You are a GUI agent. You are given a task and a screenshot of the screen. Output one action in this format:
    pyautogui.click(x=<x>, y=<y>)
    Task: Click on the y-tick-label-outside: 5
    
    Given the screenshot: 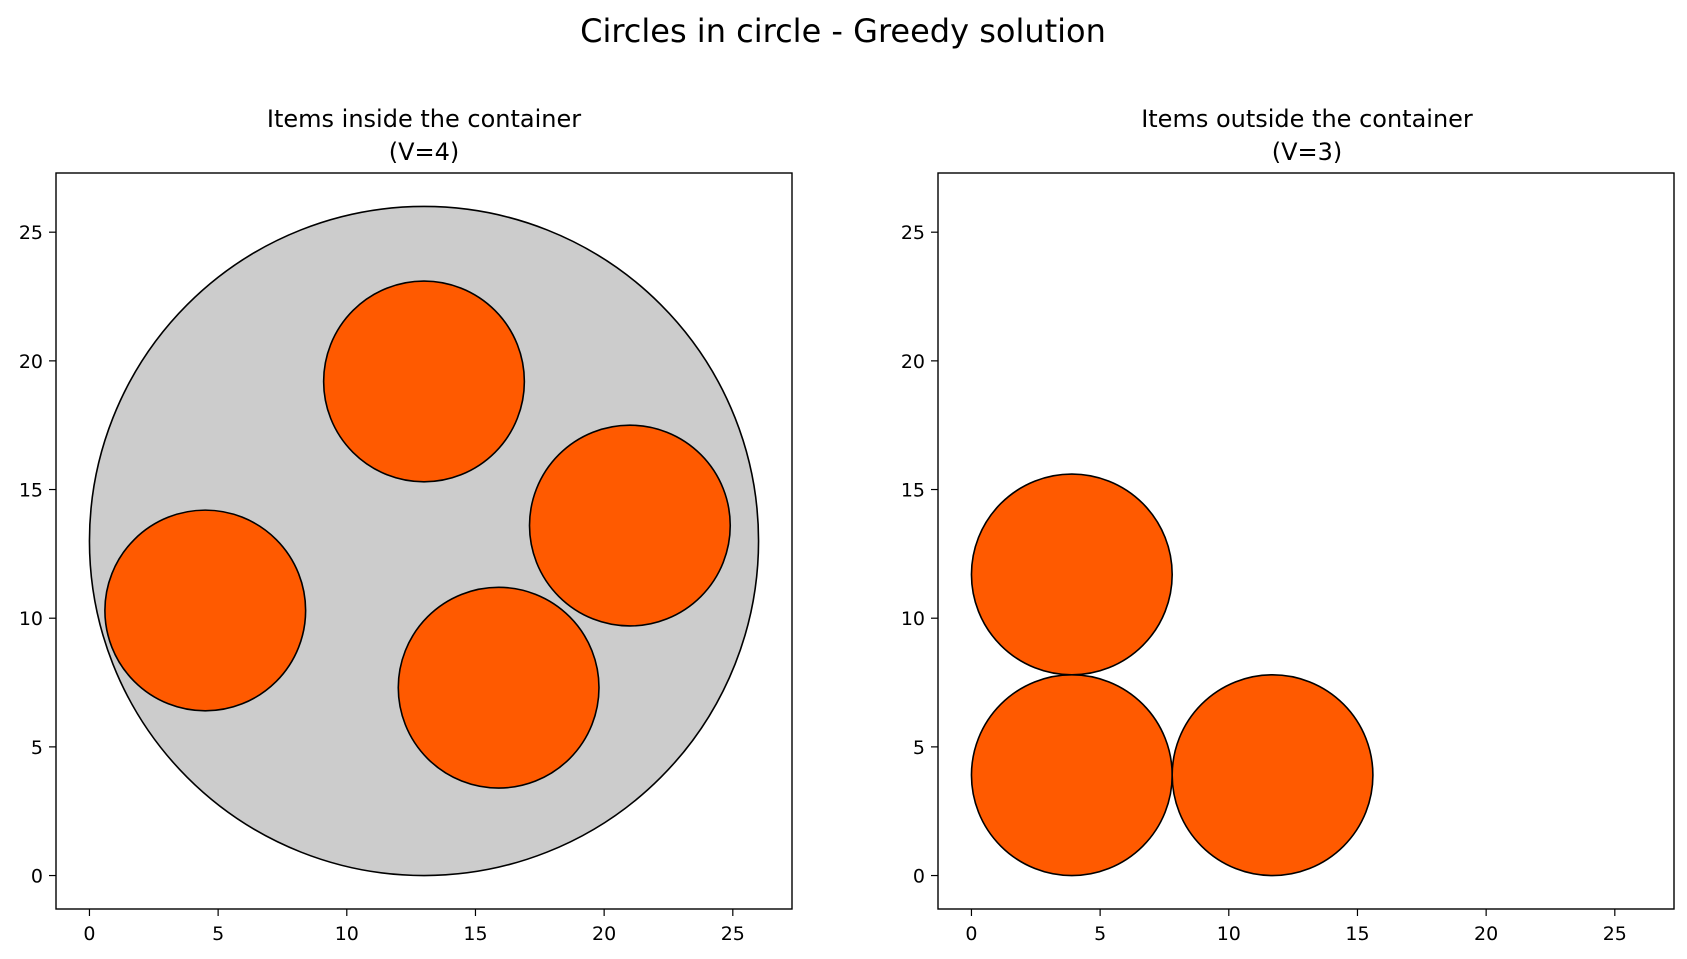 What is the action you would take?
    pyautogui.click(x=919, y=748)
    